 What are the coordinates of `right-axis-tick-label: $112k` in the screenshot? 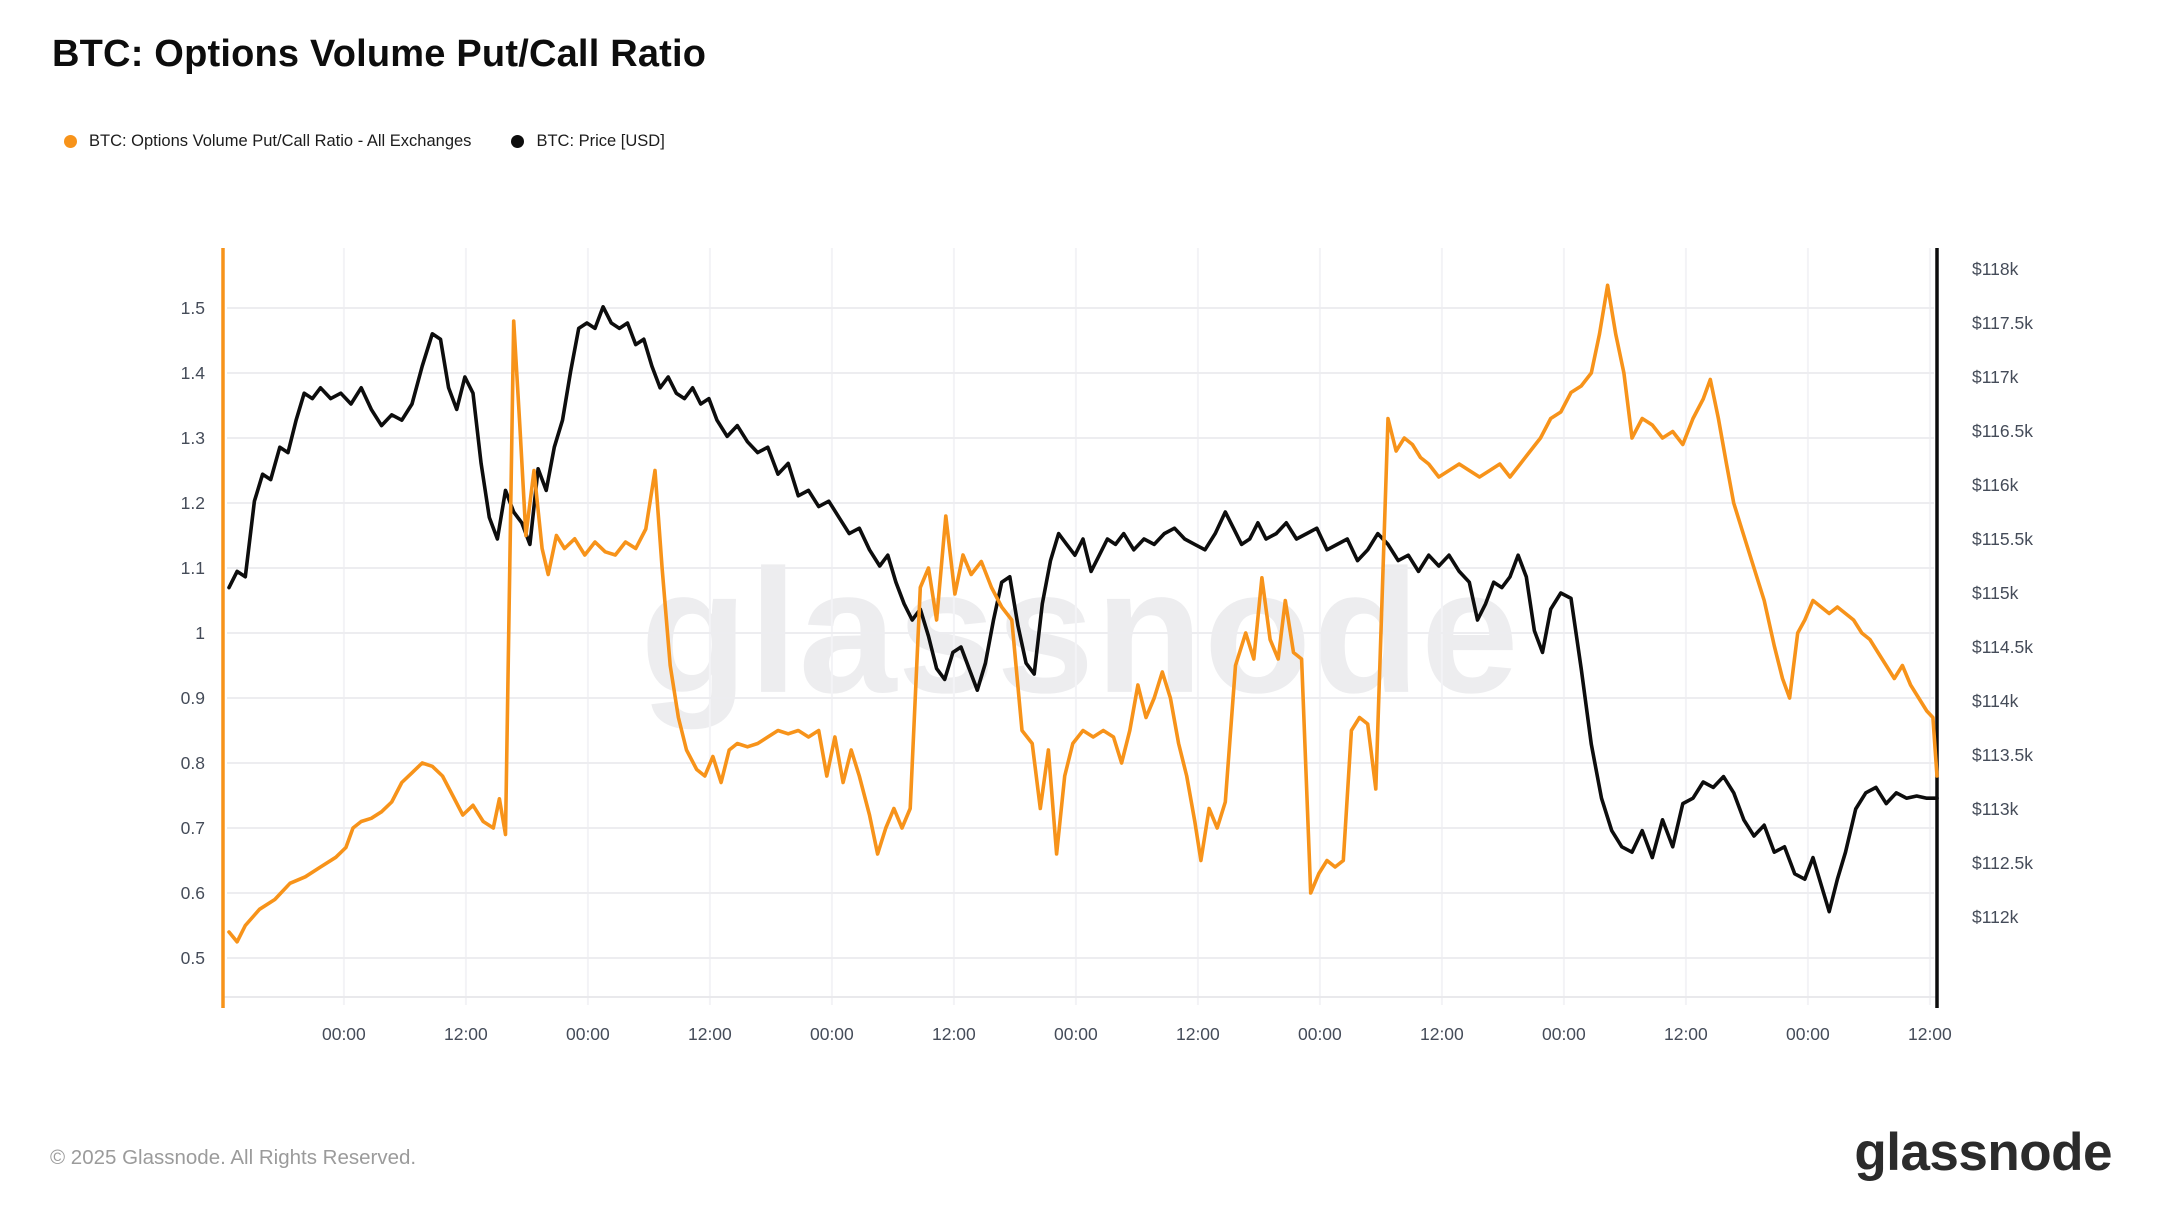 It's located at (1995, 917).